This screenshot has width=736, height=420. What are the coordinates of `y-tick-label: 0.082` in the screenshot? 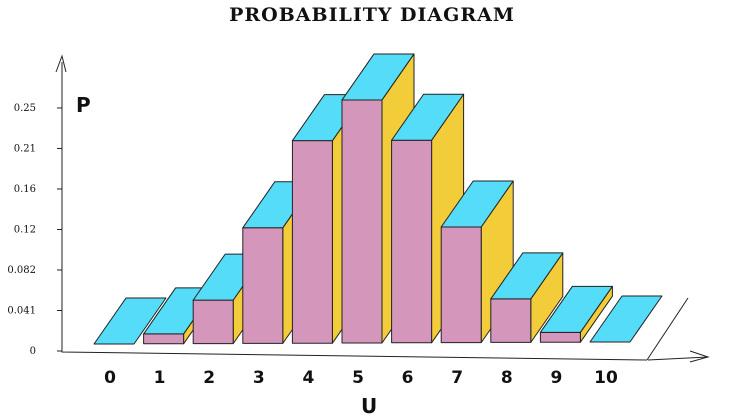 It's located at (21, 270).